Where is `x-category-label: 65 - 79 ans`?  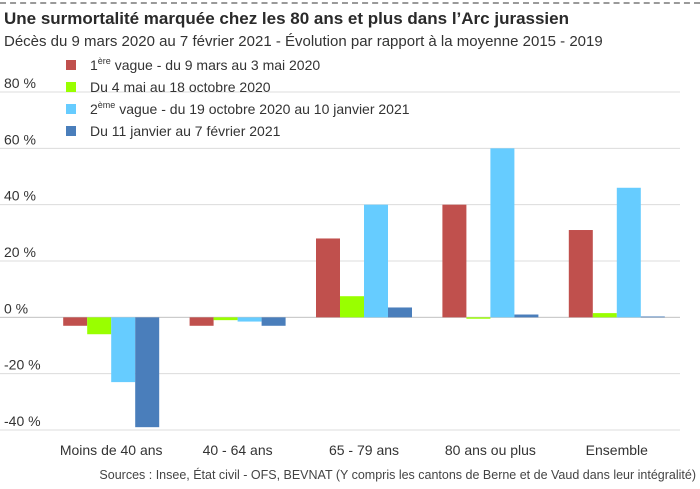
x-category-label: 65 - 79 ans is located at coordinates (364, 450).